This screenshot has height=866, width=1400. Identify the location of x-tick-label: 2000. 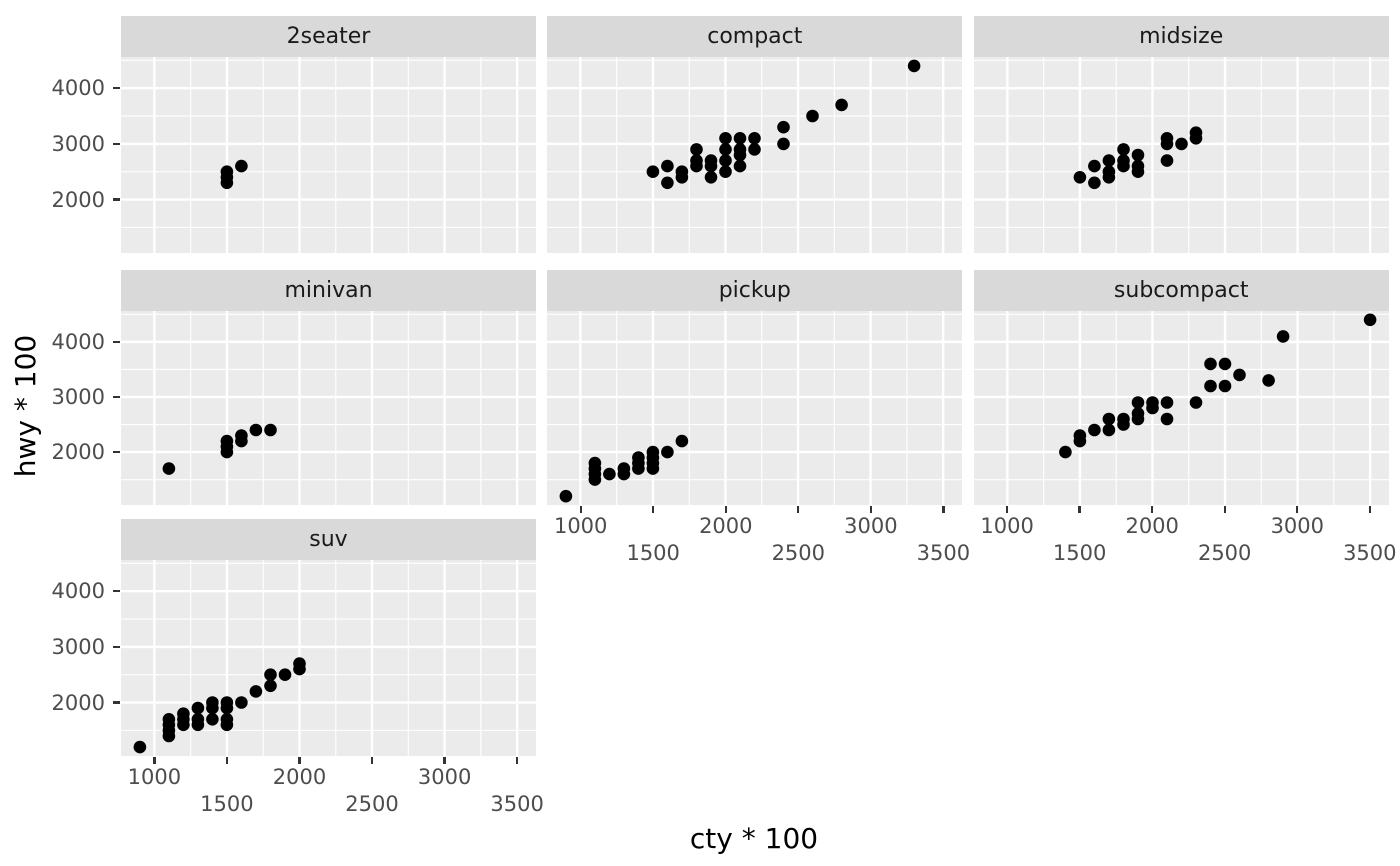
(299, 777).